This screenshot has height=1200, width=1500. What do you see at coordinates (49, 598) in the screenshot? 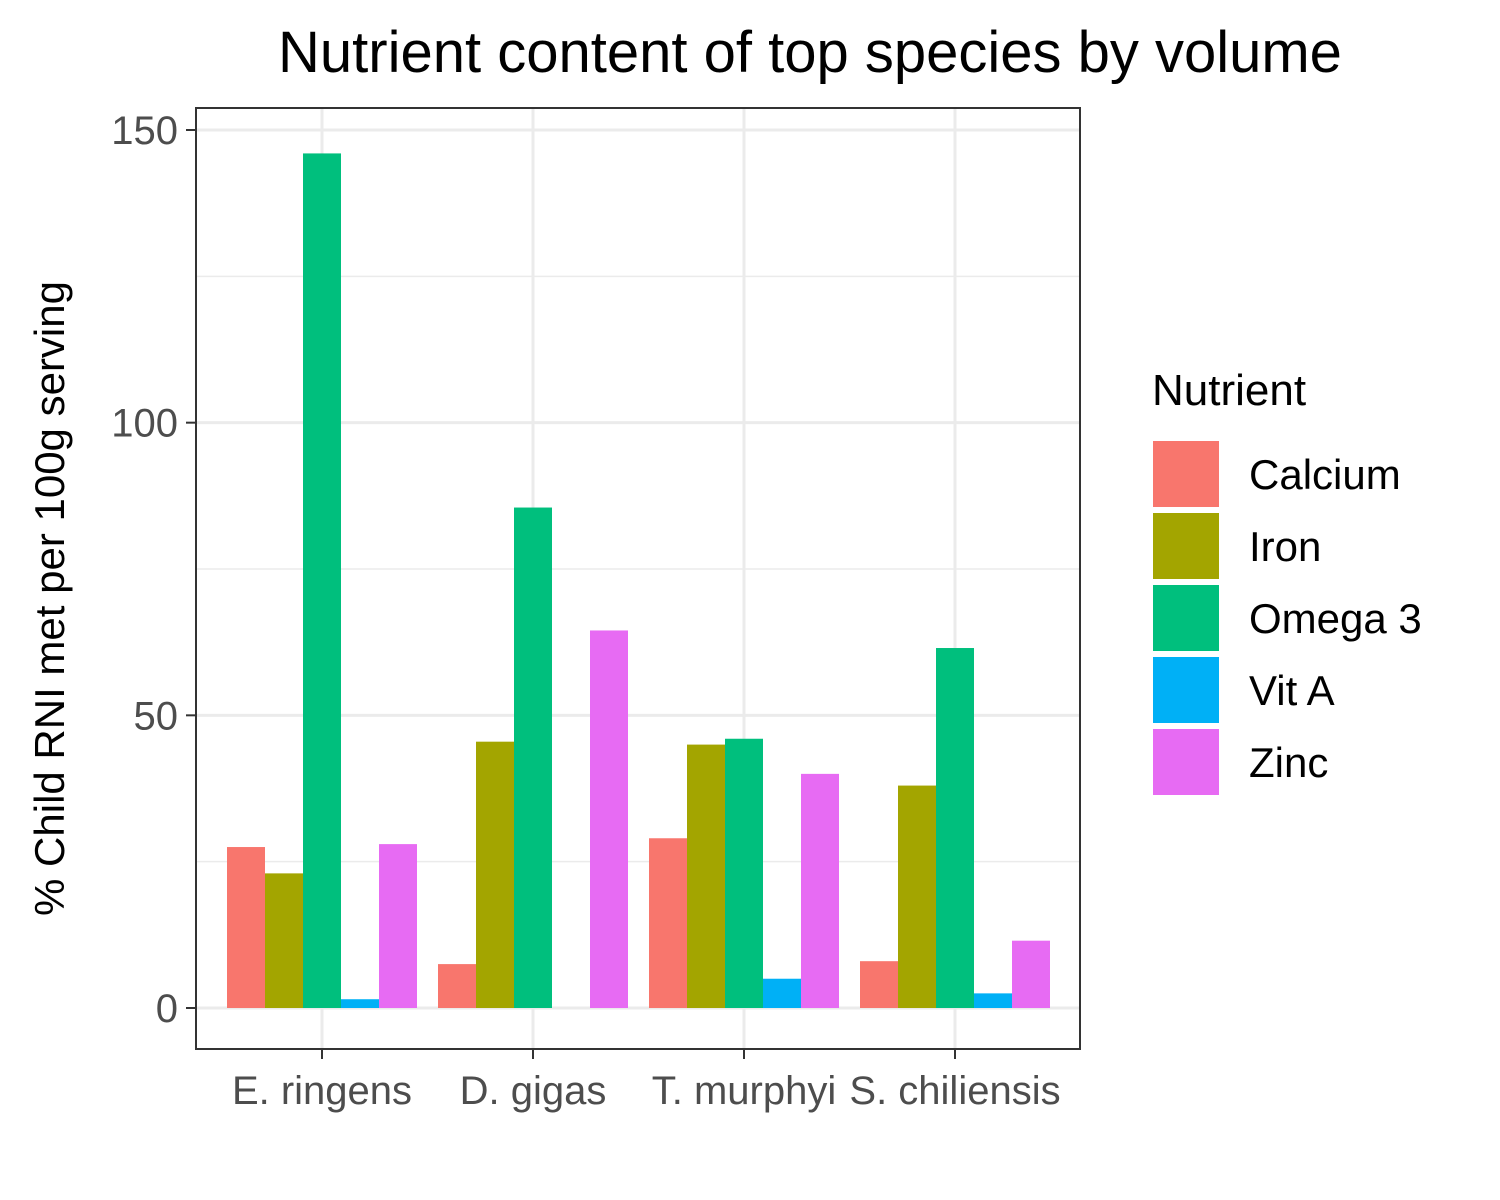
I see `y-axis-label: % Child RNI met per 100g serving` at bounding box center [49, 598].